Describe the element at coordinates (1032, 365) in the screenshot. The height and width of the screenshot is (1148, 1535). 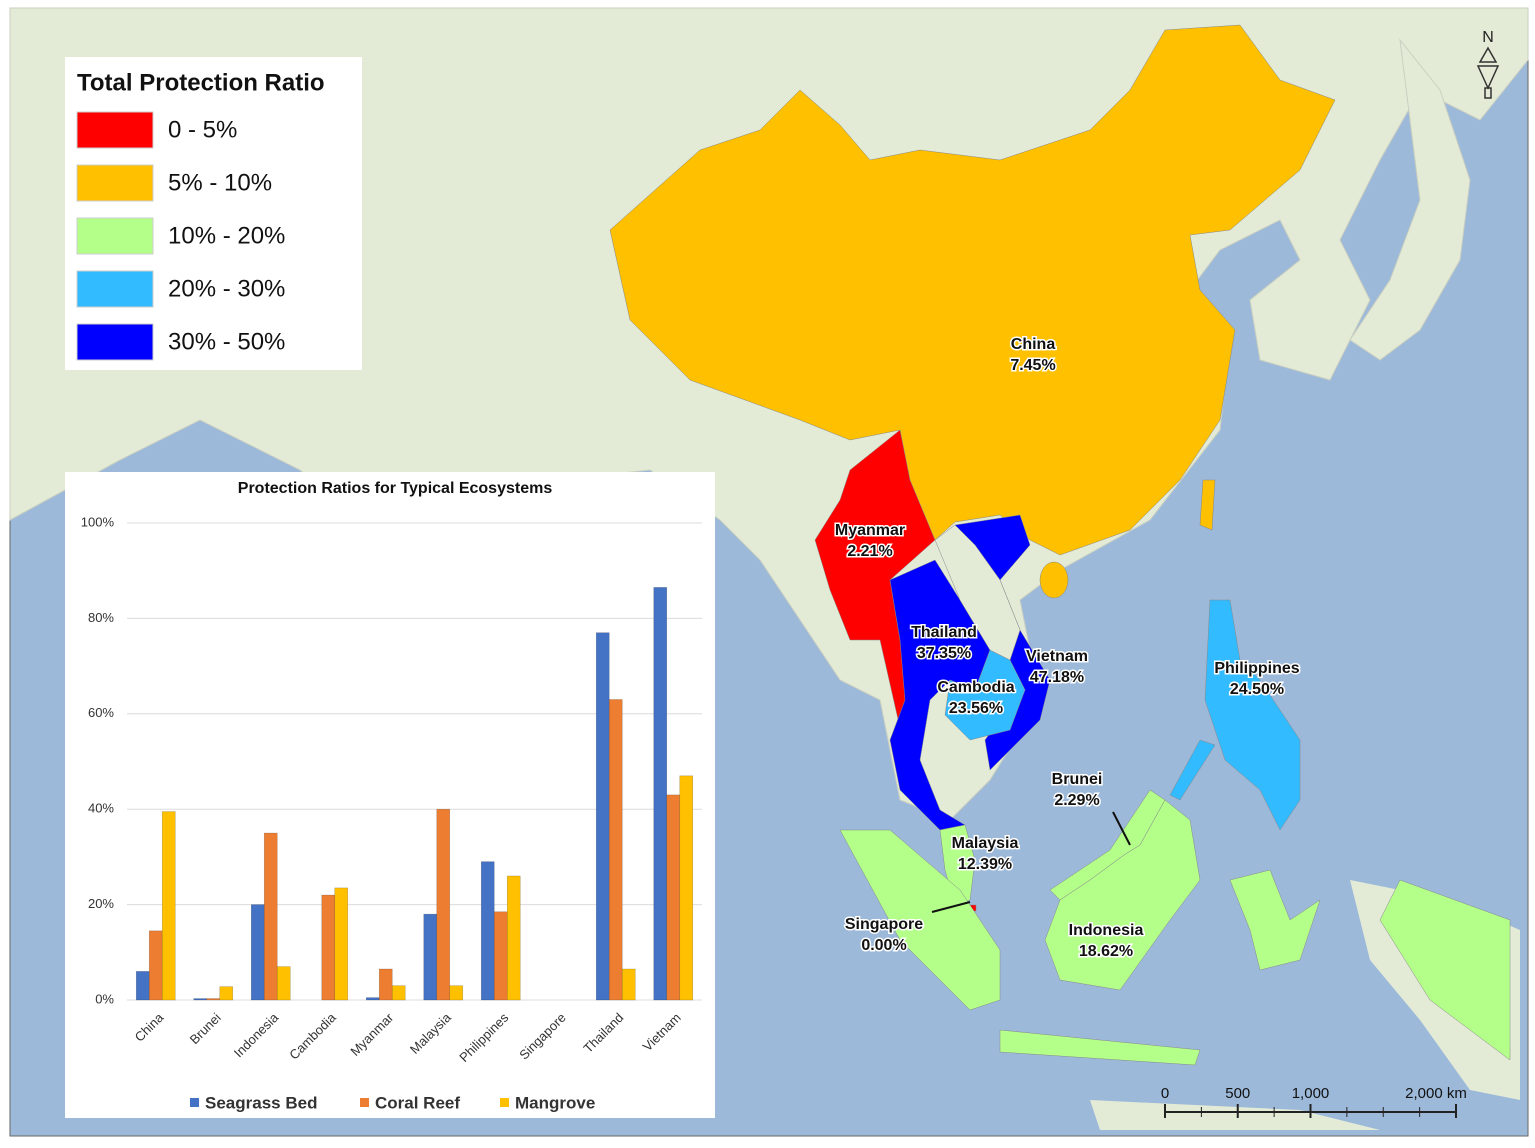
I see `region-value: 7.45%` at that location.